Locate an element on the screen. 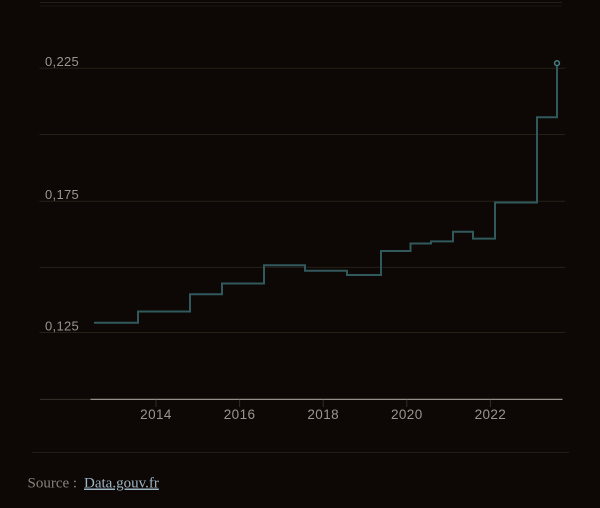 The image size is (600, 508). svg-text: 2018 is located at coordinates (323, 414).